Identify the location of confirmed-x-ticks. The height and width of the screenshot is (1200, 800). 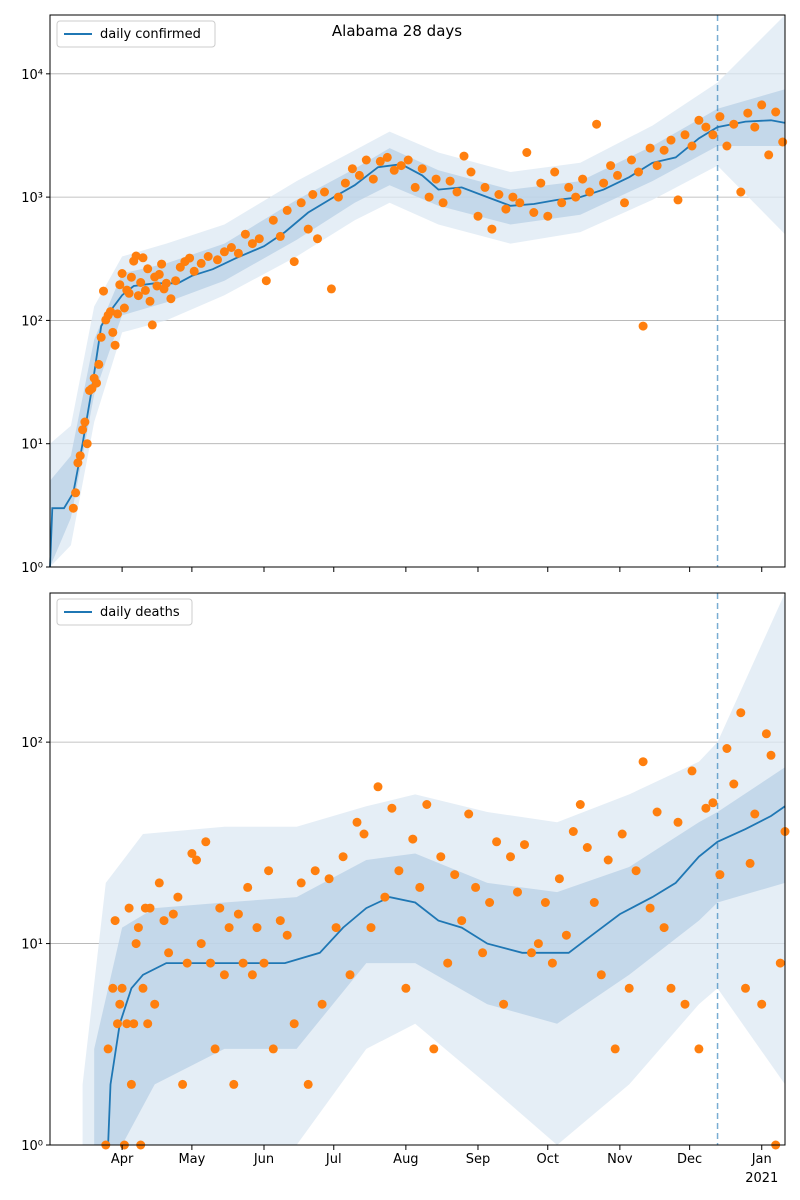
(442, 569).